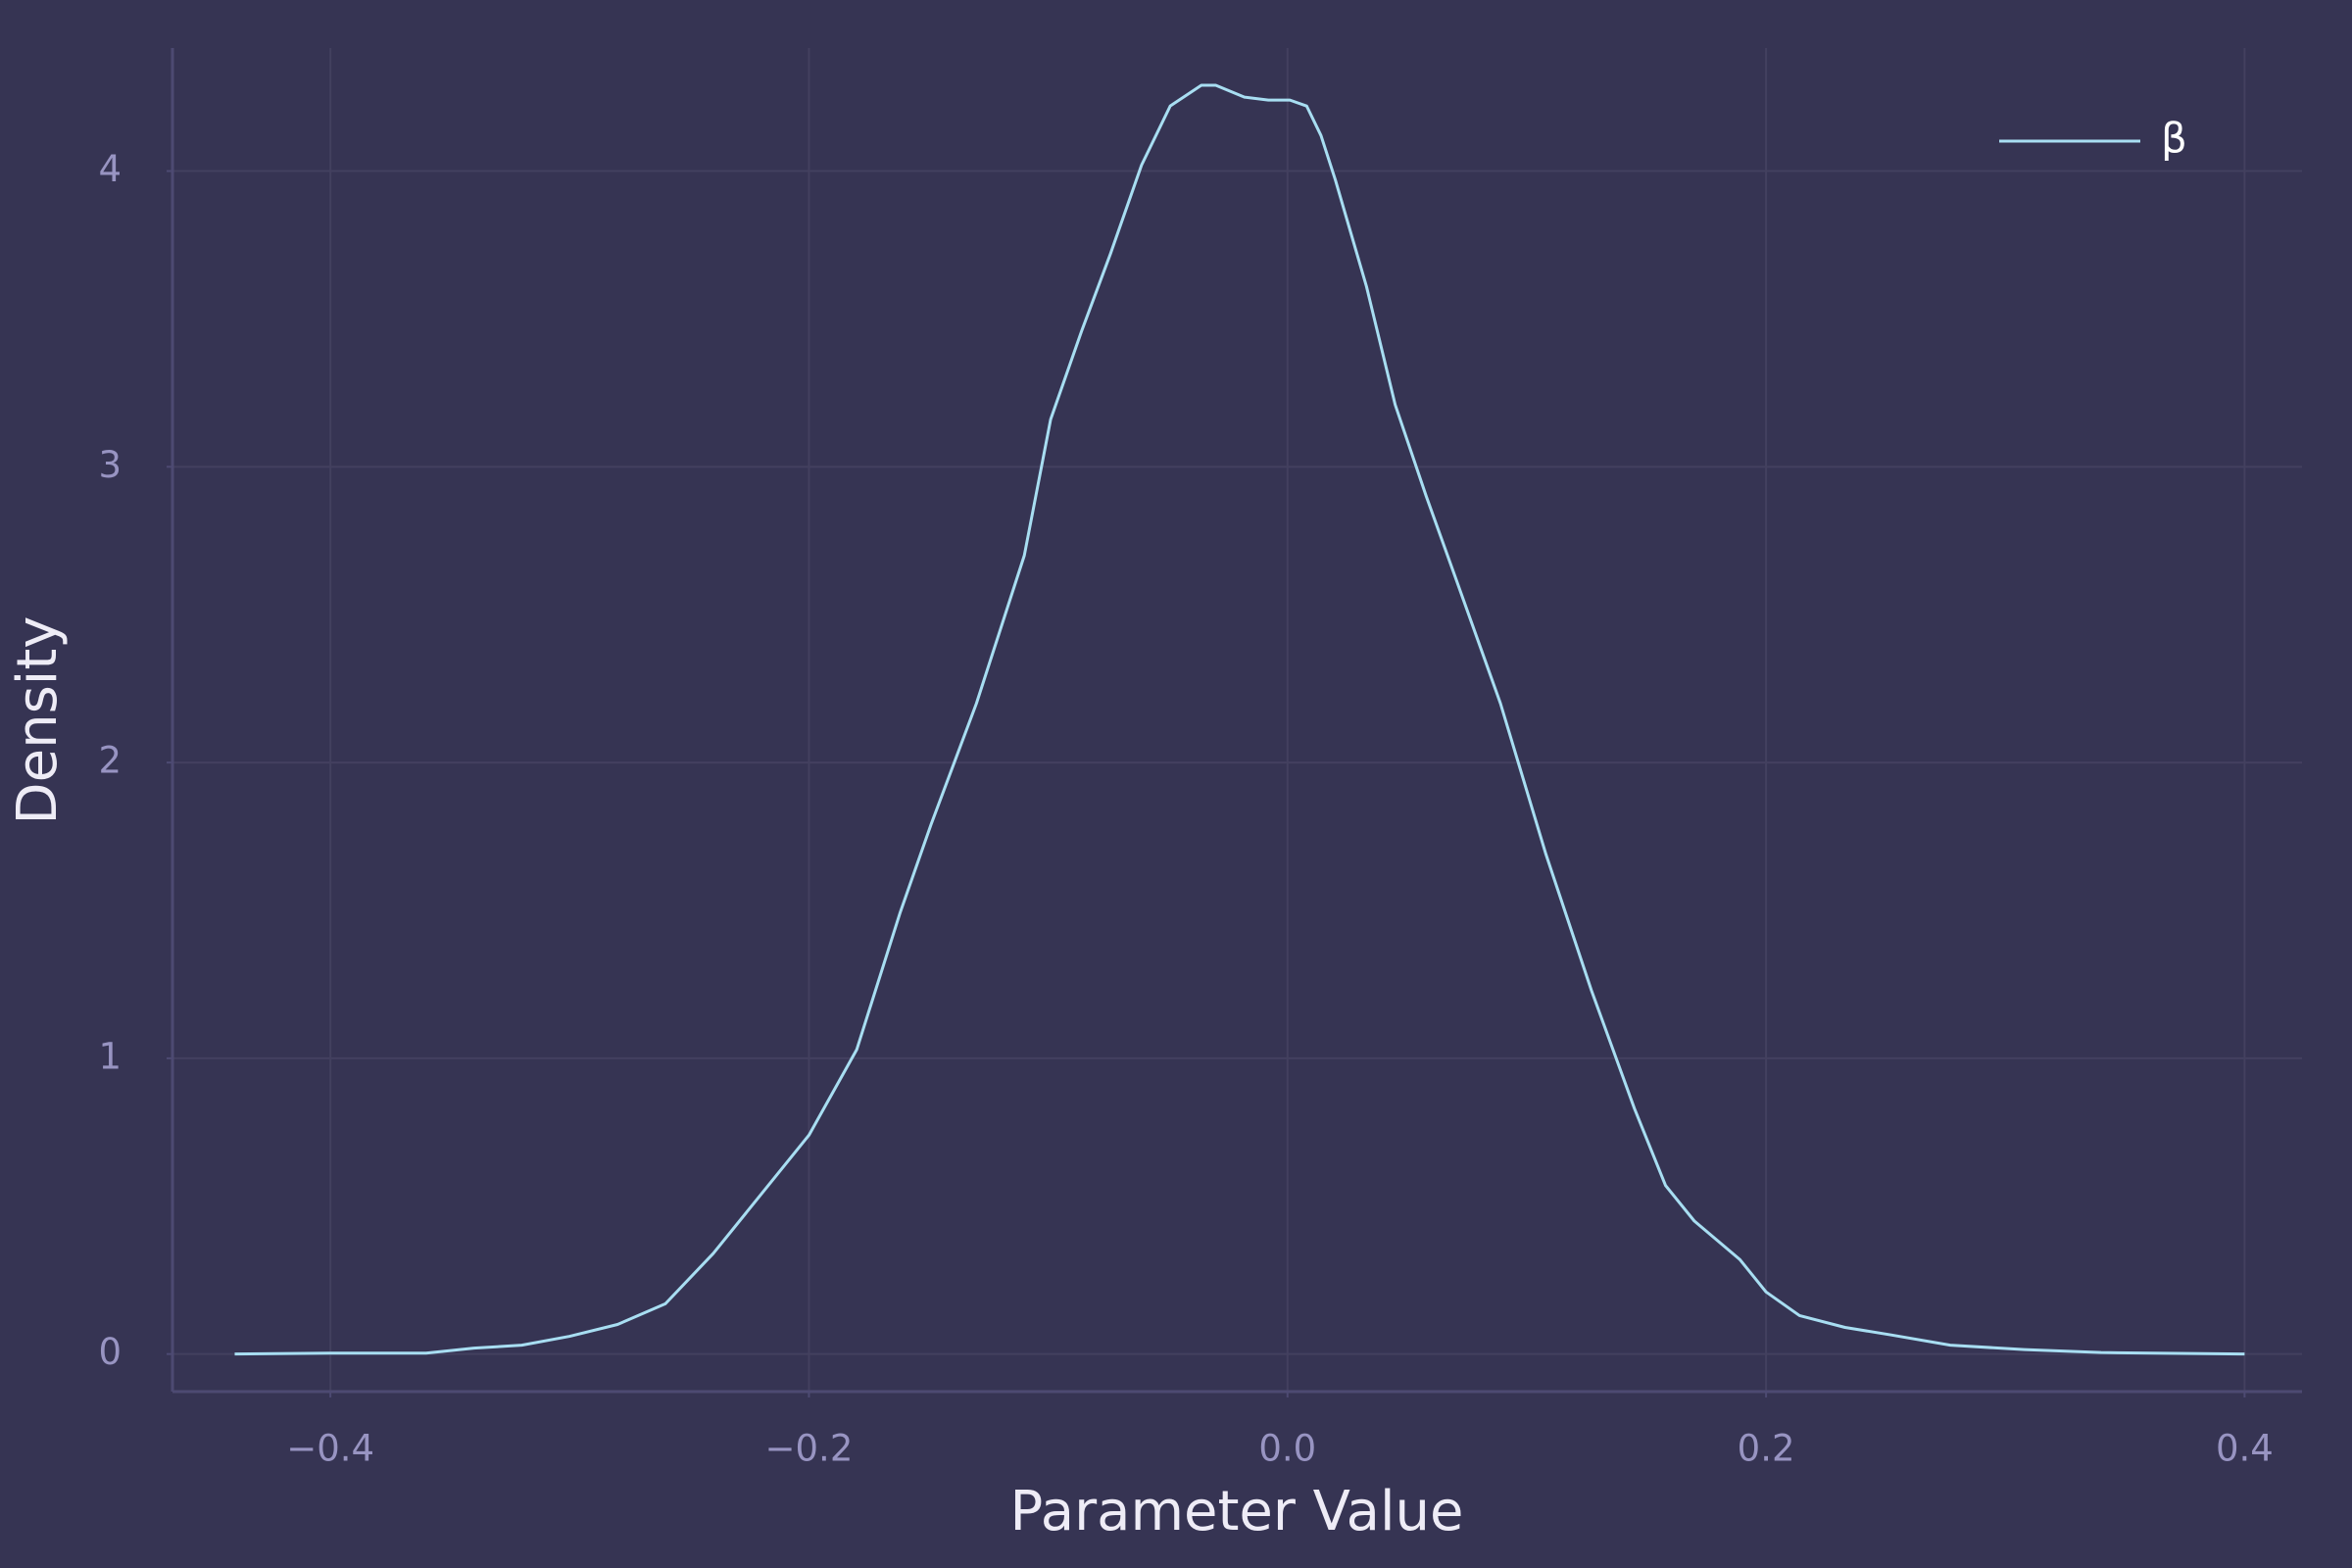 This screenshot has width=2352, height=1568. I want to click on x-tick-label: 0.2, so click(1766, 1449).